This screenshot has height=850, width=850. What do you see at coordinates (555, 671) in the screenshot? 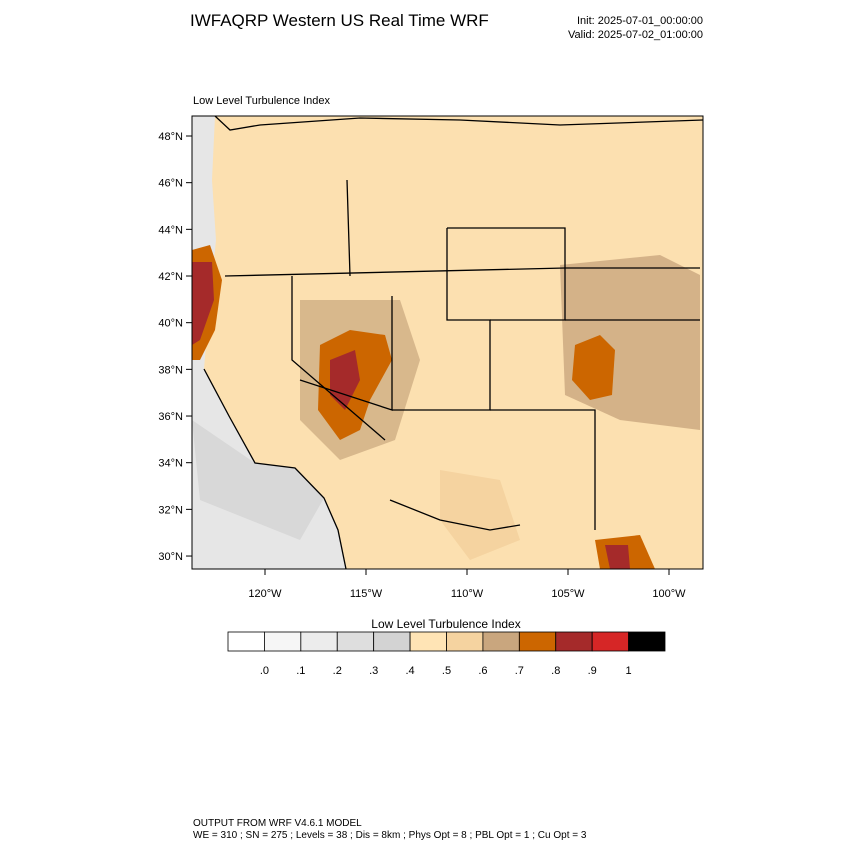
I see `colorbar-label: .8` at bounding box center [555, 671].